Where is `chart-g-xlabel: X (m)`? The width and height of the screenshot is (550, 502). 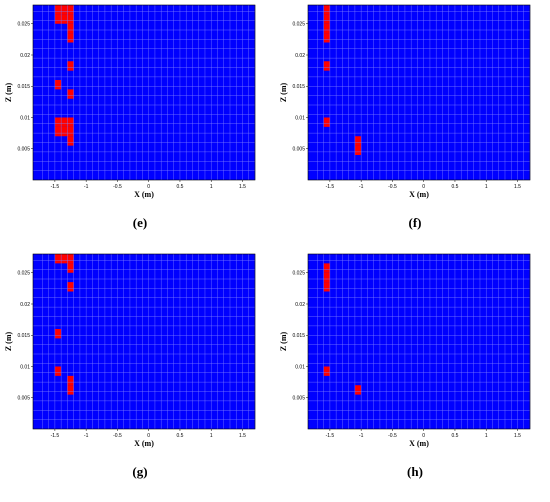 chart-g-xlabel: X (m) is located at coordinates (144, 443).